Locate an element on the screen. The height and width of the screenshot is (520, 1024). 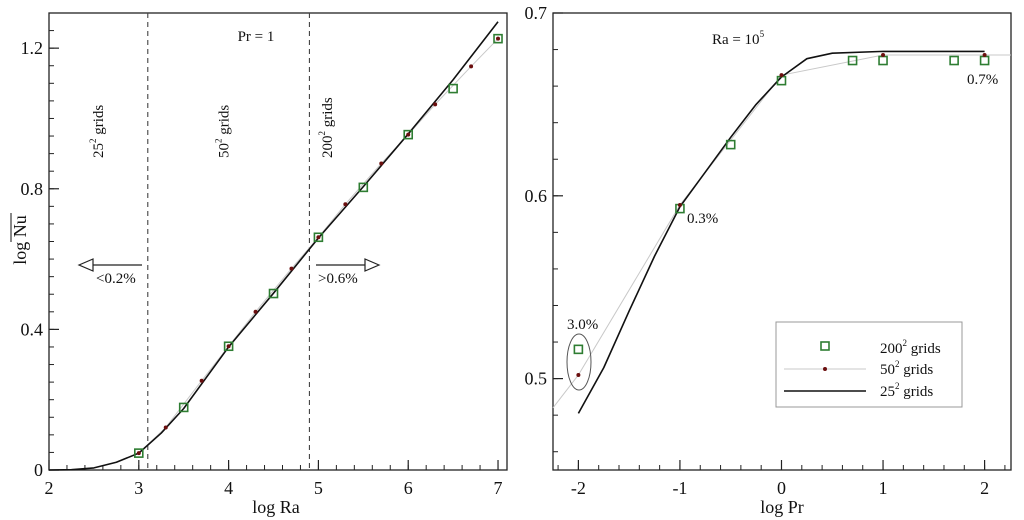
x-tick-label: 3 is located at coordinates (138, 488).